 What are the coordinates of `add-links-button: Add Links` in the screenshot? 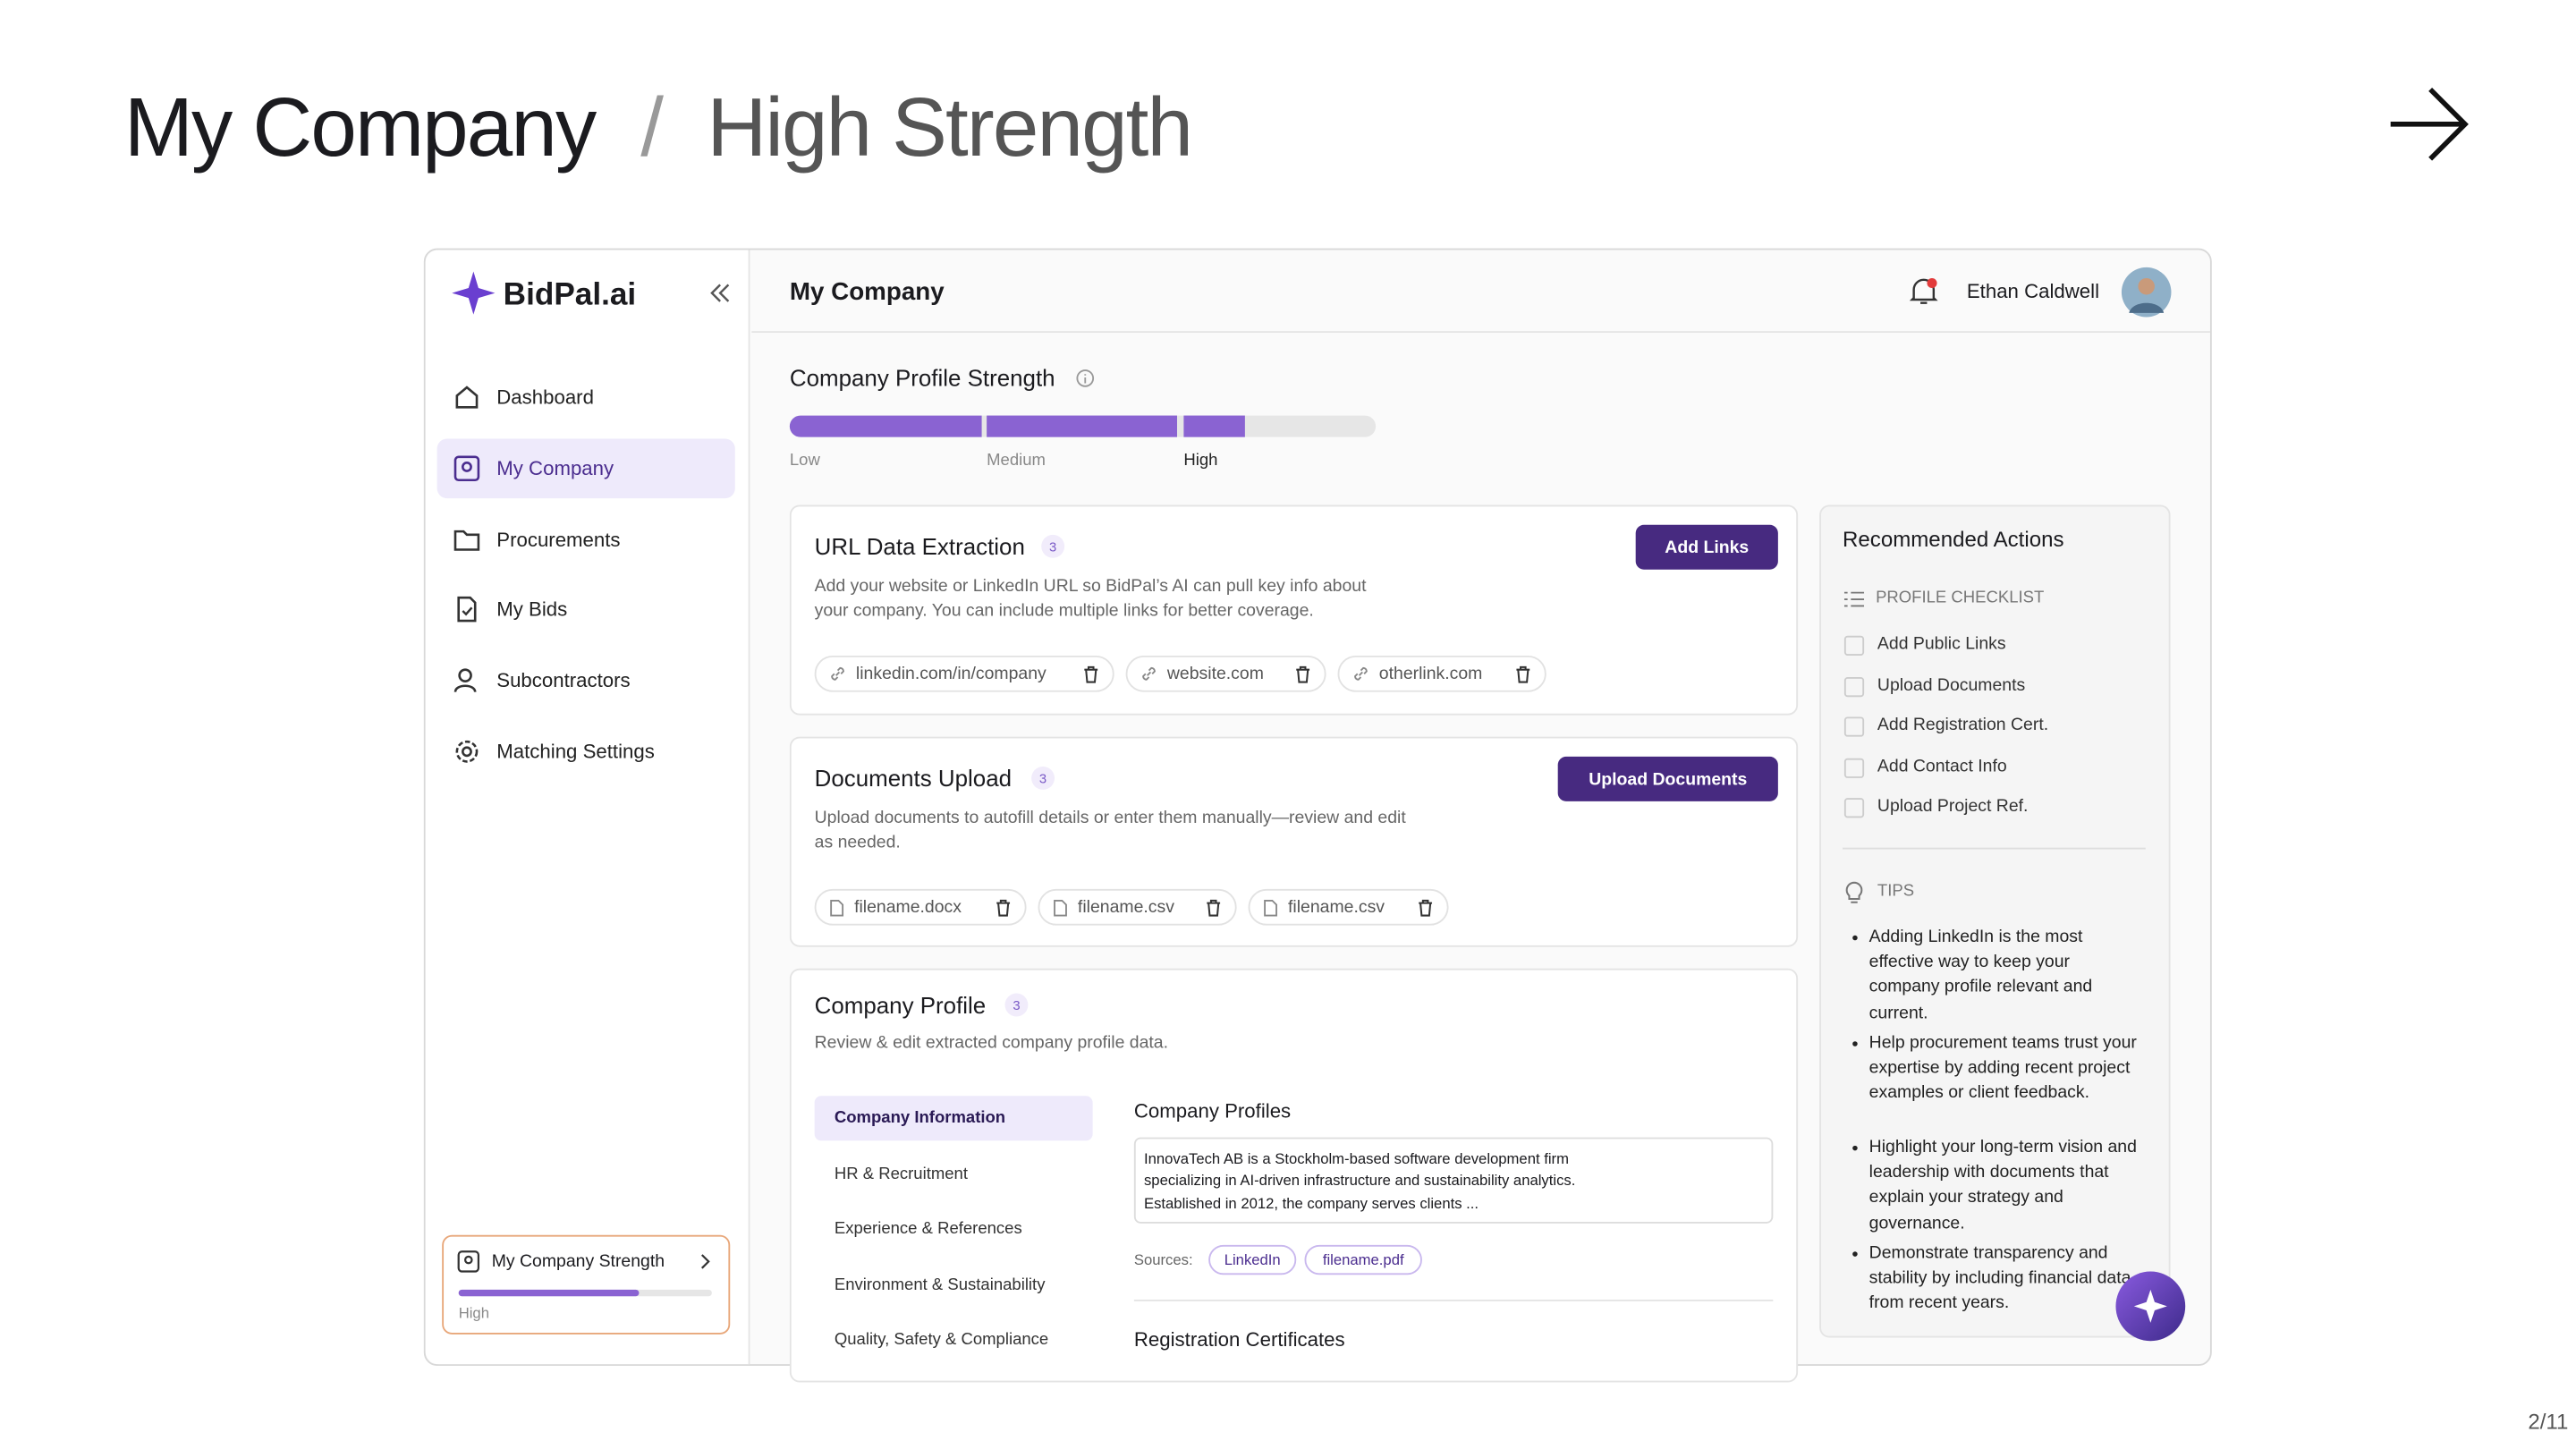 It's located at (1706, 547).